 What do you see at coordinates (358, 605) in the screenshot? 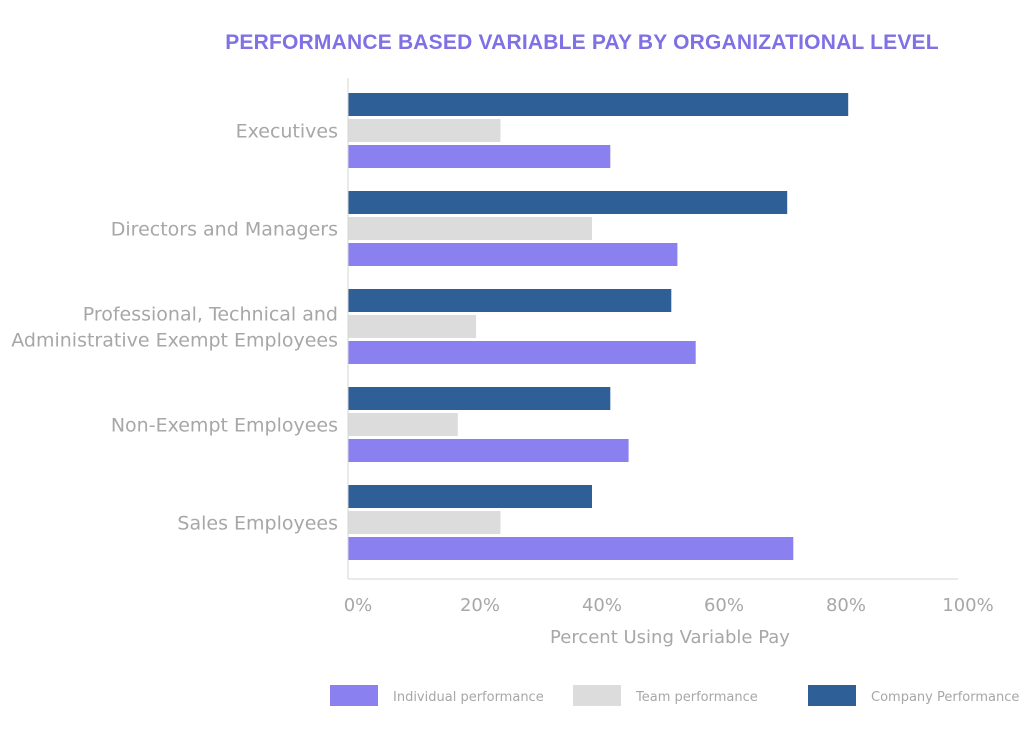
I see `x-tick-label: 0%` at bounding box center [358, 605].